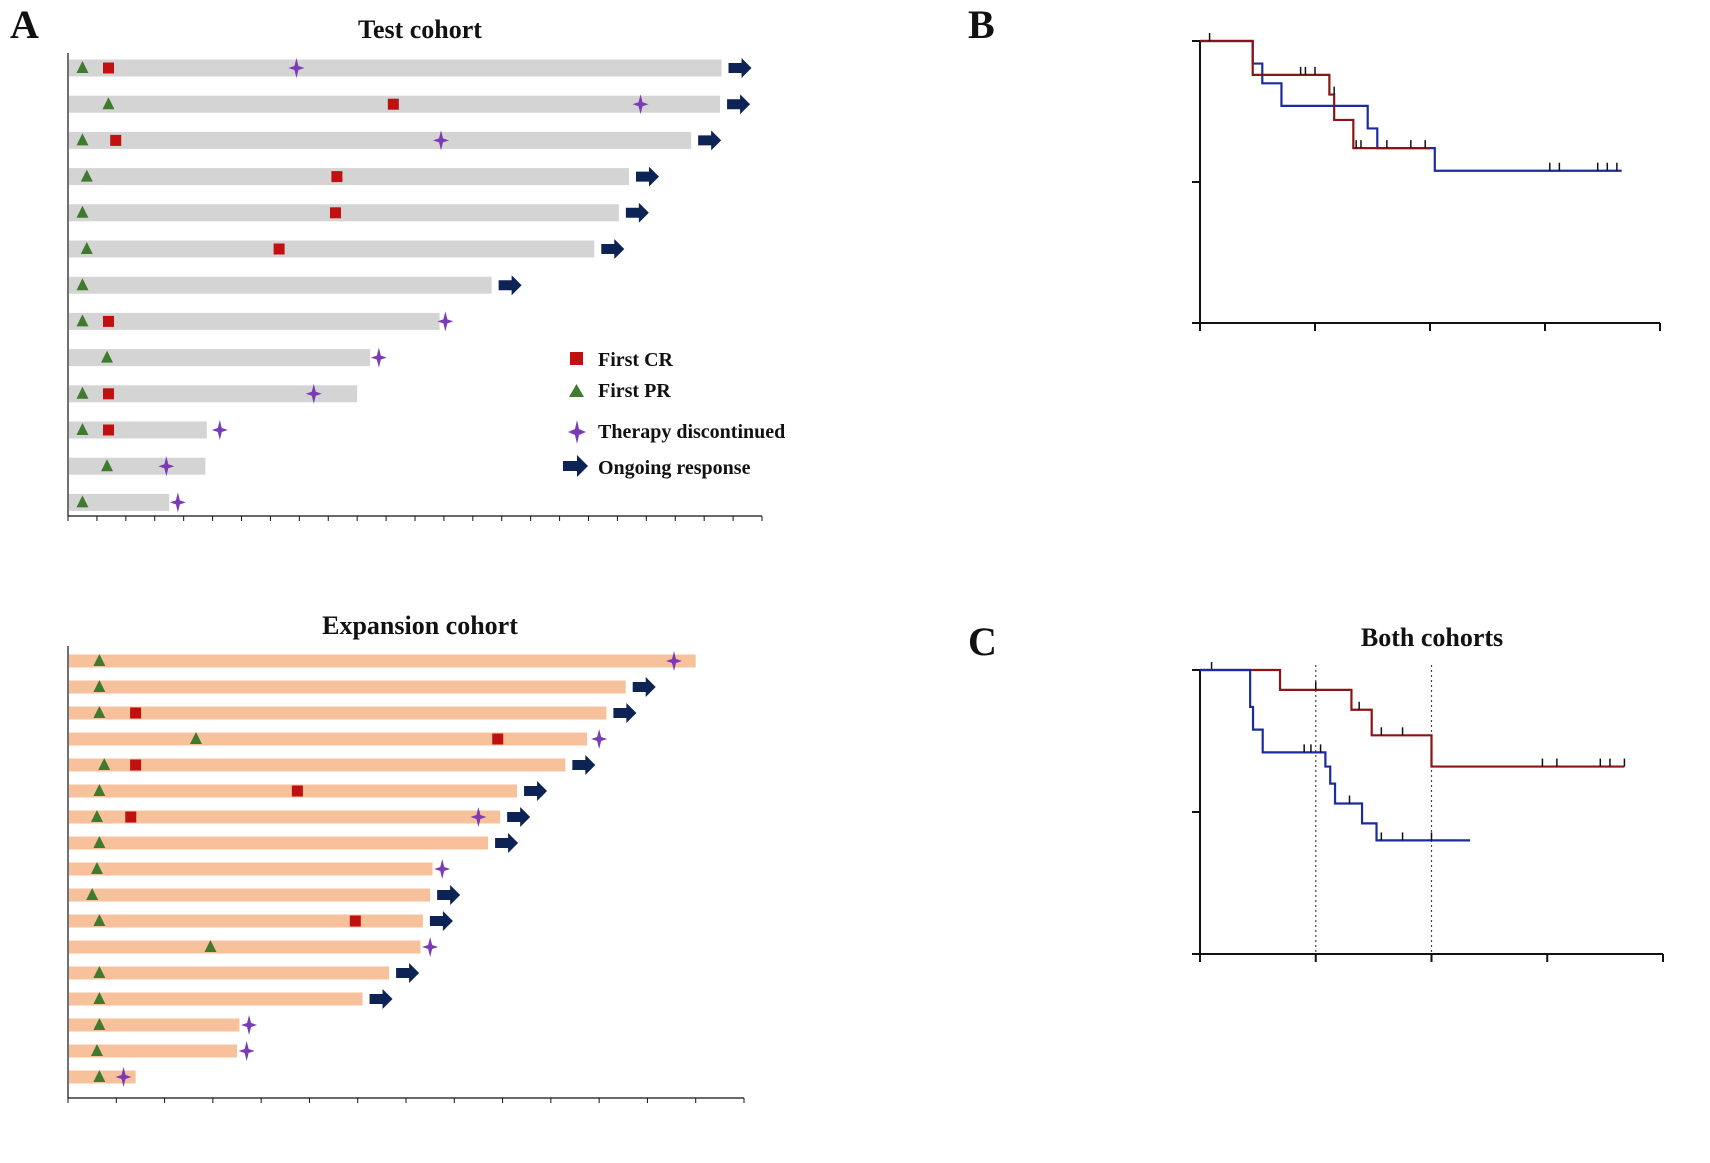  What do you see at coordinates (1315, 94) in the screenshot?
I see `km-curve-expansion-cohort` at bounding box center [1315, 94].